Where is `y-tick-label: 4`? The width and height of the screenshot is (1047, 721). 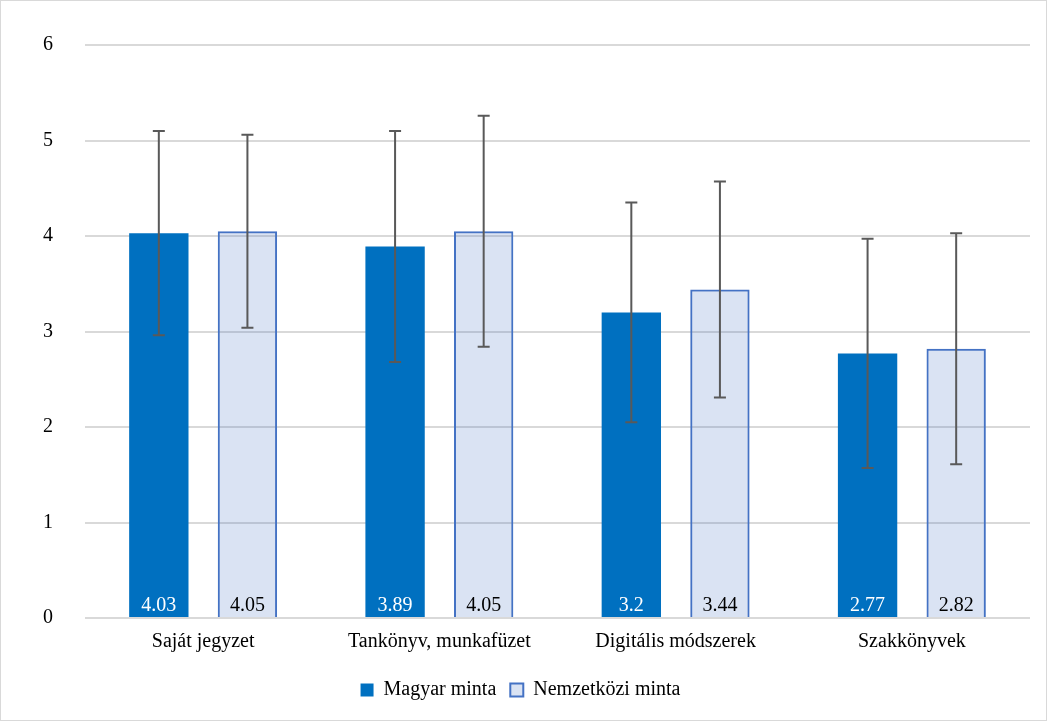
y-tick-label: 4 is located at coordinates (48, 234).